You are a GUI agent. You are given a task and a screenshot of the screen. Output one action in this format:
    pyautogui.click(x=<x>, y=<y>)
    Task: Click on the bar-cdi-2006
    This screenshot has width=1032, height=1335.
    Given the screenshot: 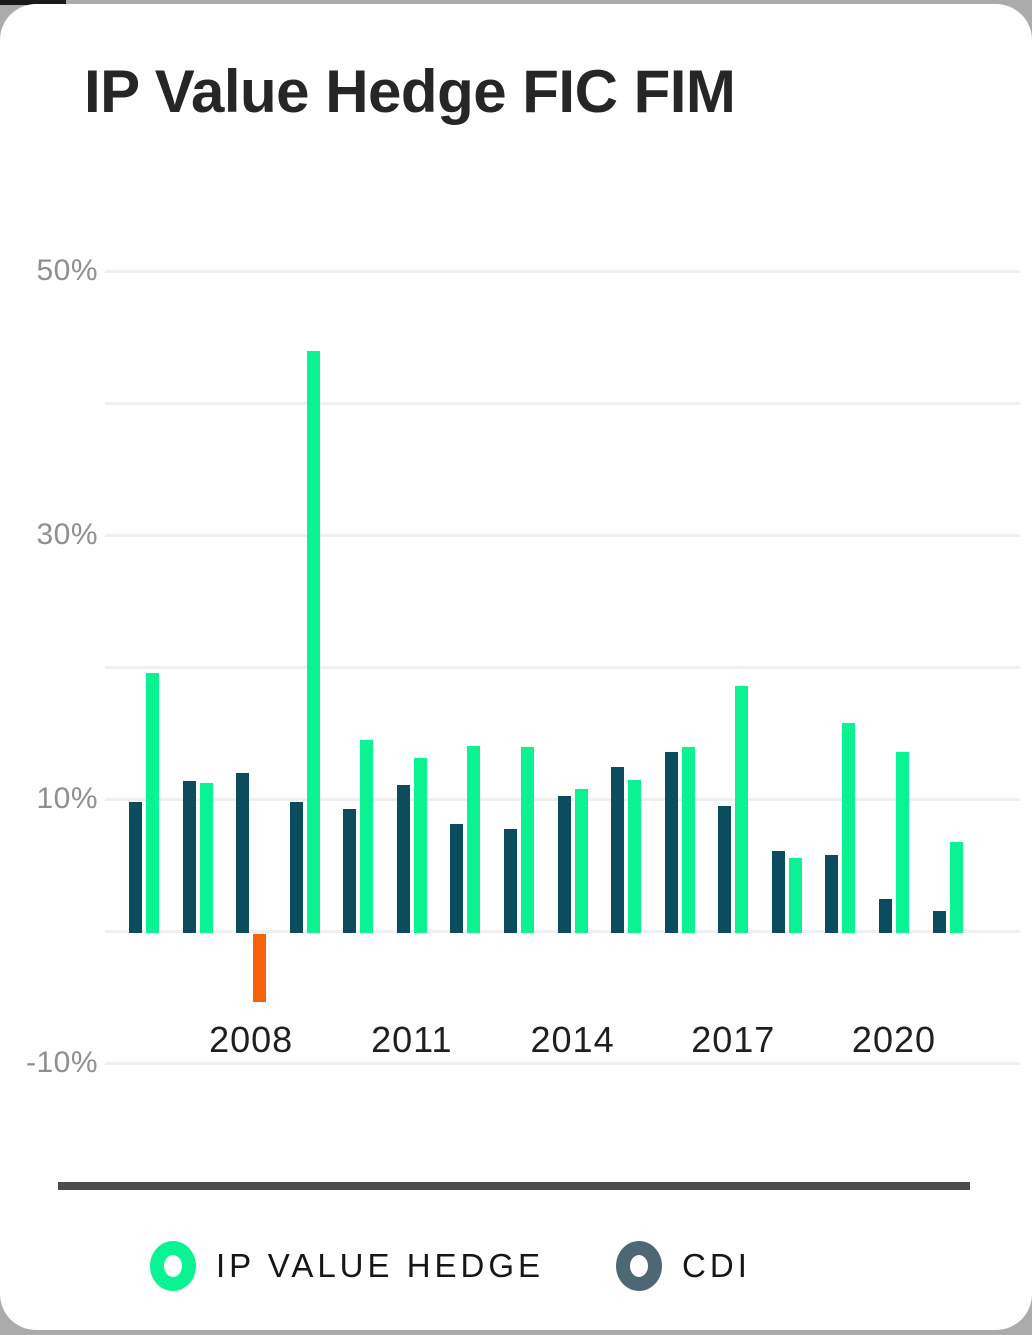 What is the action you would take?
    pyautogui.click(x=135, y=868)
    